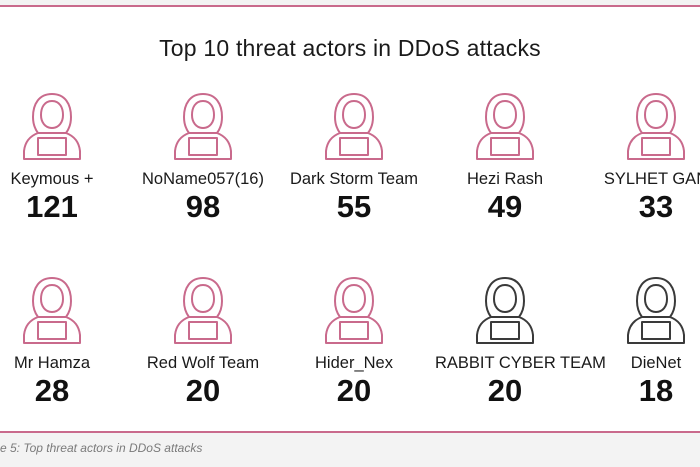 The image size is (700, 467). Describe the element at coordinates (350, 48) in the screenshot. I see `chart-title: Top 10 threat actors in DDoS attacks` at that location.